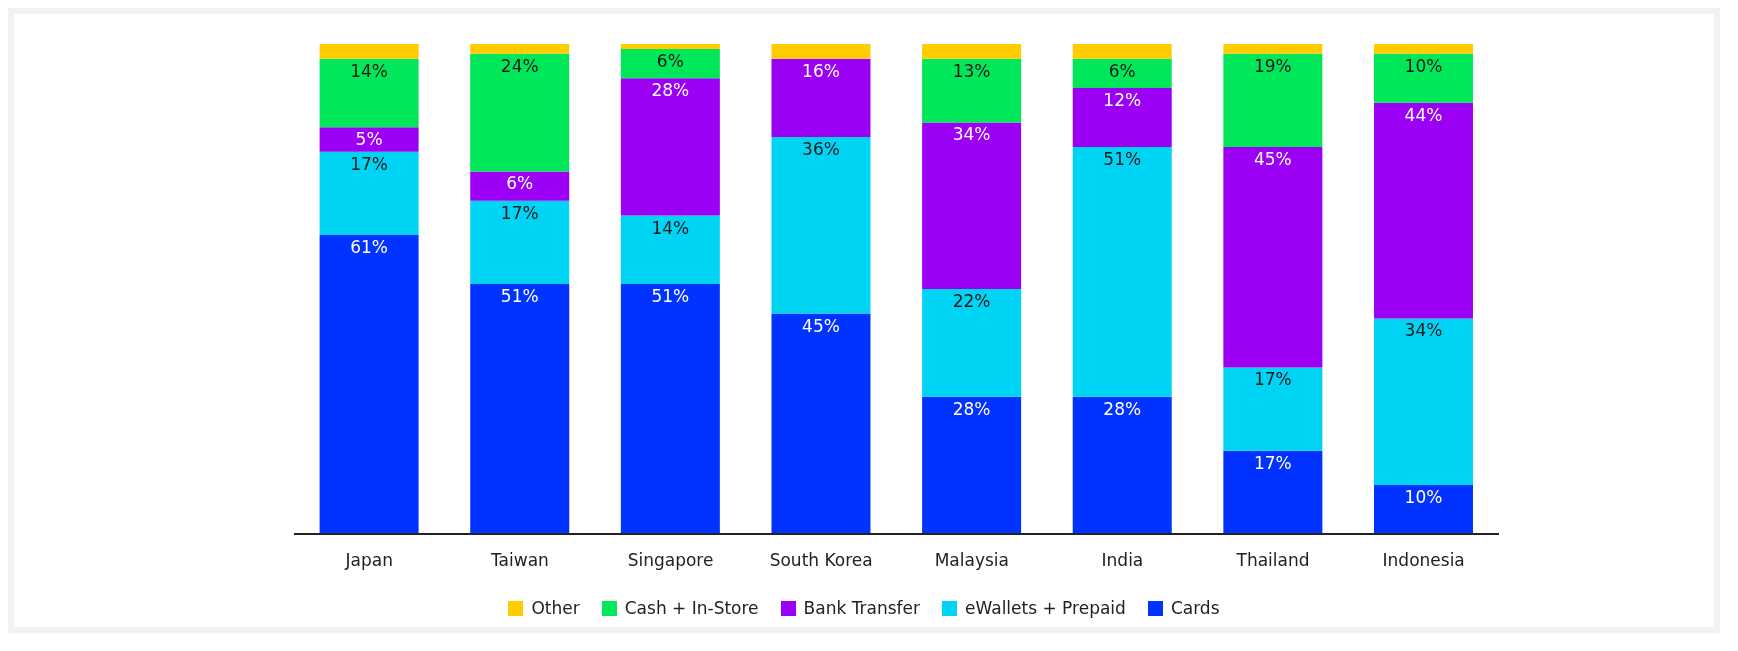  I want to click on legend-label: Other, so click(555, 608).